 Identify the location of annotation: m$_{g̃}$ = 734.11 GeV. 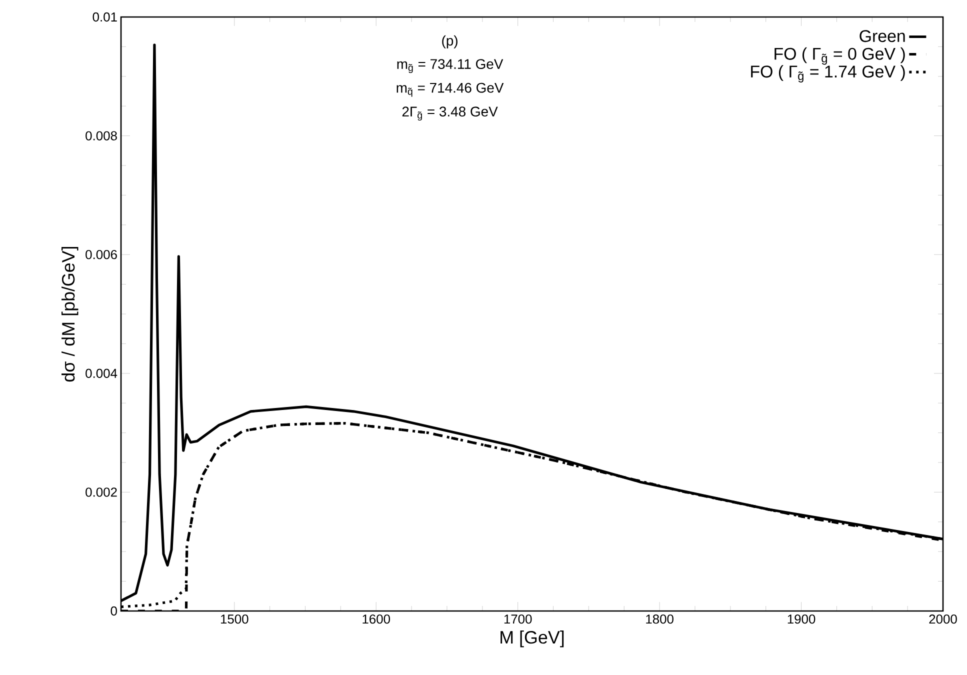
(450, 66).